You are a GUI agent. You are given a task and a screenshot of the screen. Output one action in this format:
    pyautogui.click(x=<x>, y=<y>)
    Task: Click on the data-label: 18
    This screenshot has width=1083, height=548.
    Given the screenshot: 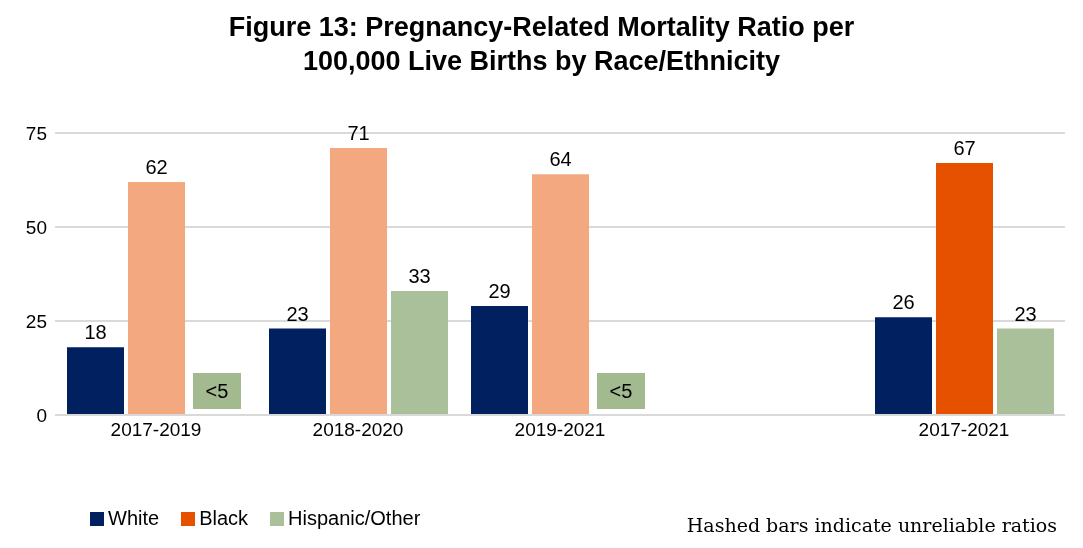 What is the action you would take?
    pyautogui.click(x=95, y=332)
    